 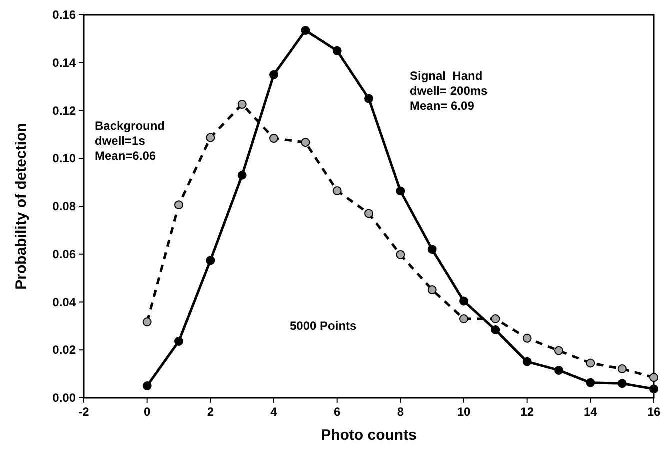 What do you see at coordinates (64, 111) in the screenshot?
I see `y-tick-label: 0.12` at bounding box center [64, 111].